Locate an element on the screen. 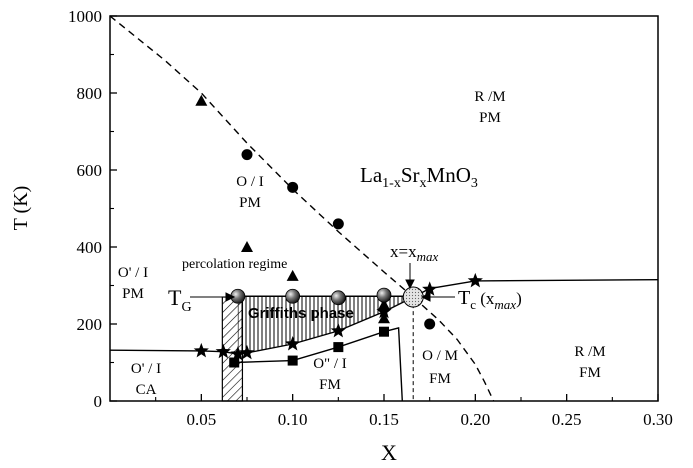 The height and width of the screenshot is (468, 693). label-griffiths: Griffiths phase is located at coordinates (301, 313).